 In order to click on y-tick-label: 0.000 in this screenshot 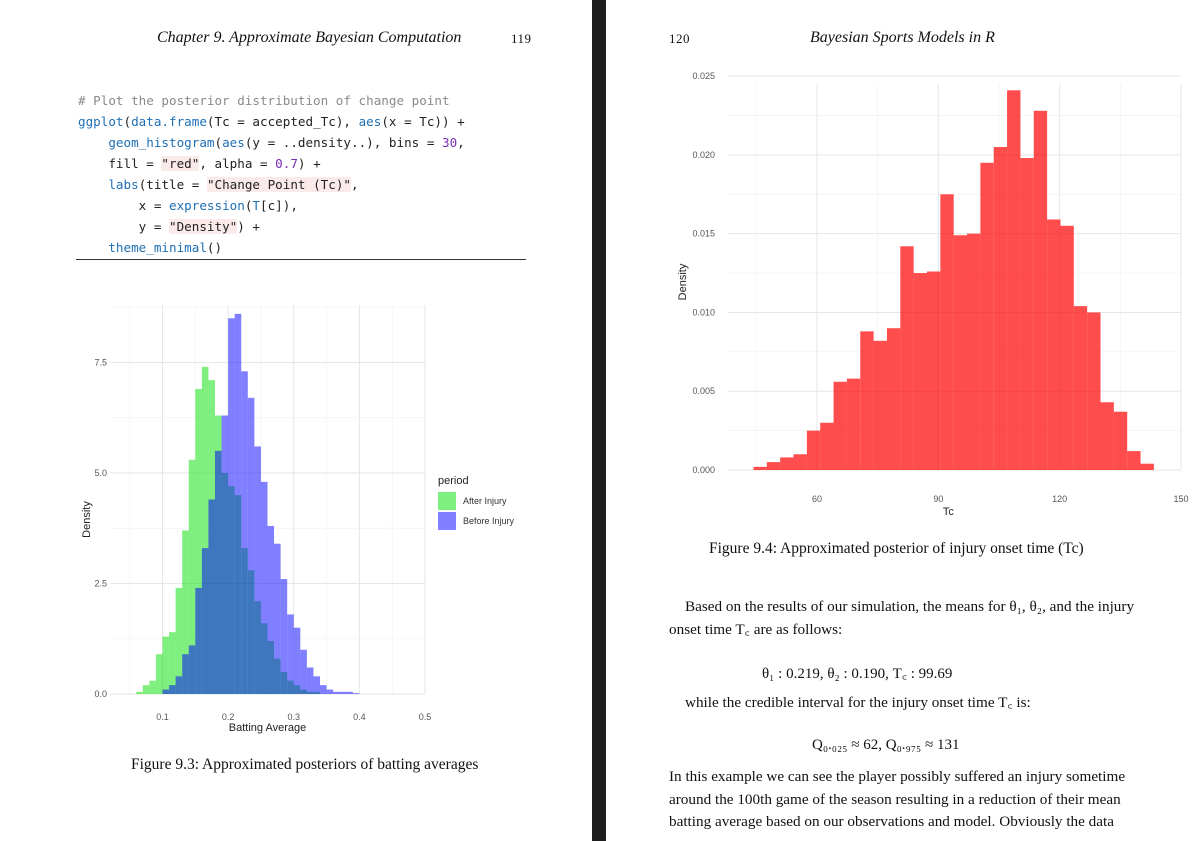, I will do `click(703, 470)`.